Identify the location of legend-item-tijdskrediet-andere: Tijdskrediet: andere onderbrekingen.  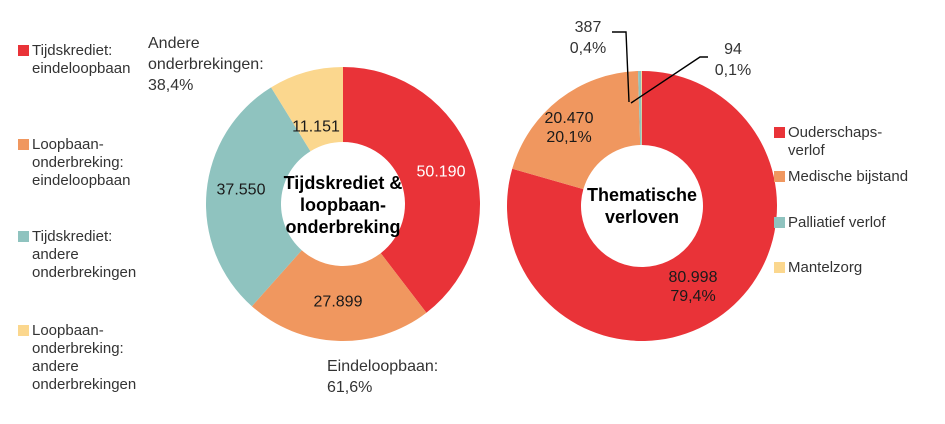
(77, 255).